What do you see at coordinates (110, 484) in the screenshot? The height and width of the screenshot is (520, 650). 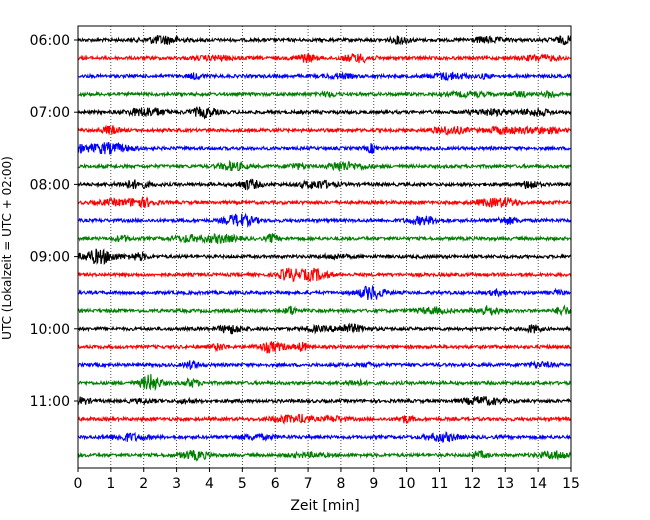 I see `x-tick-label: 1` at bounding box center [110, 484].